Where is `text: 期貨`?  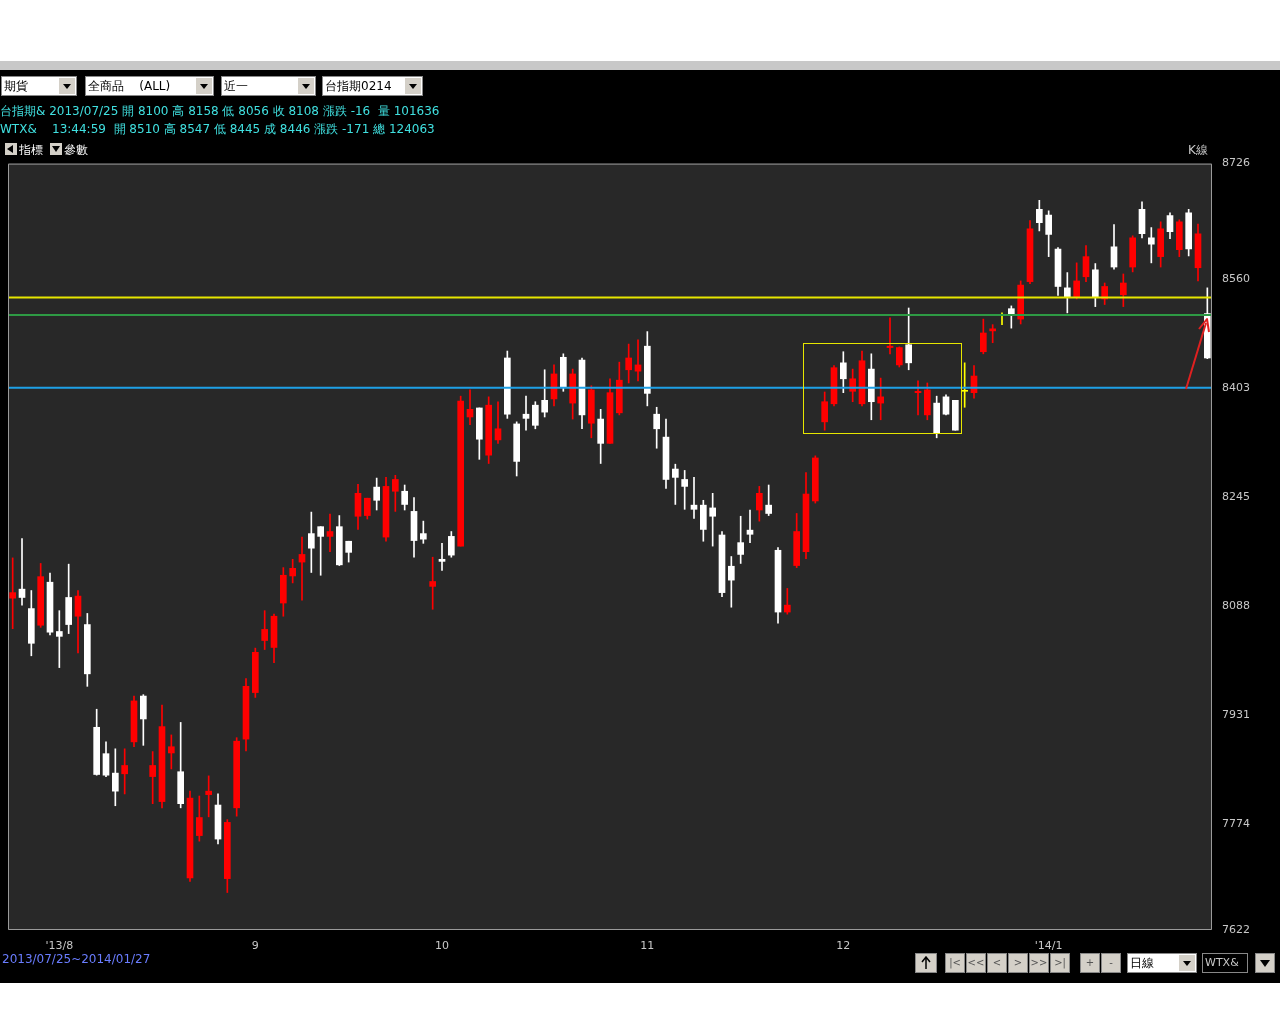
text: 期貨 is located at coordinates (39, 86).